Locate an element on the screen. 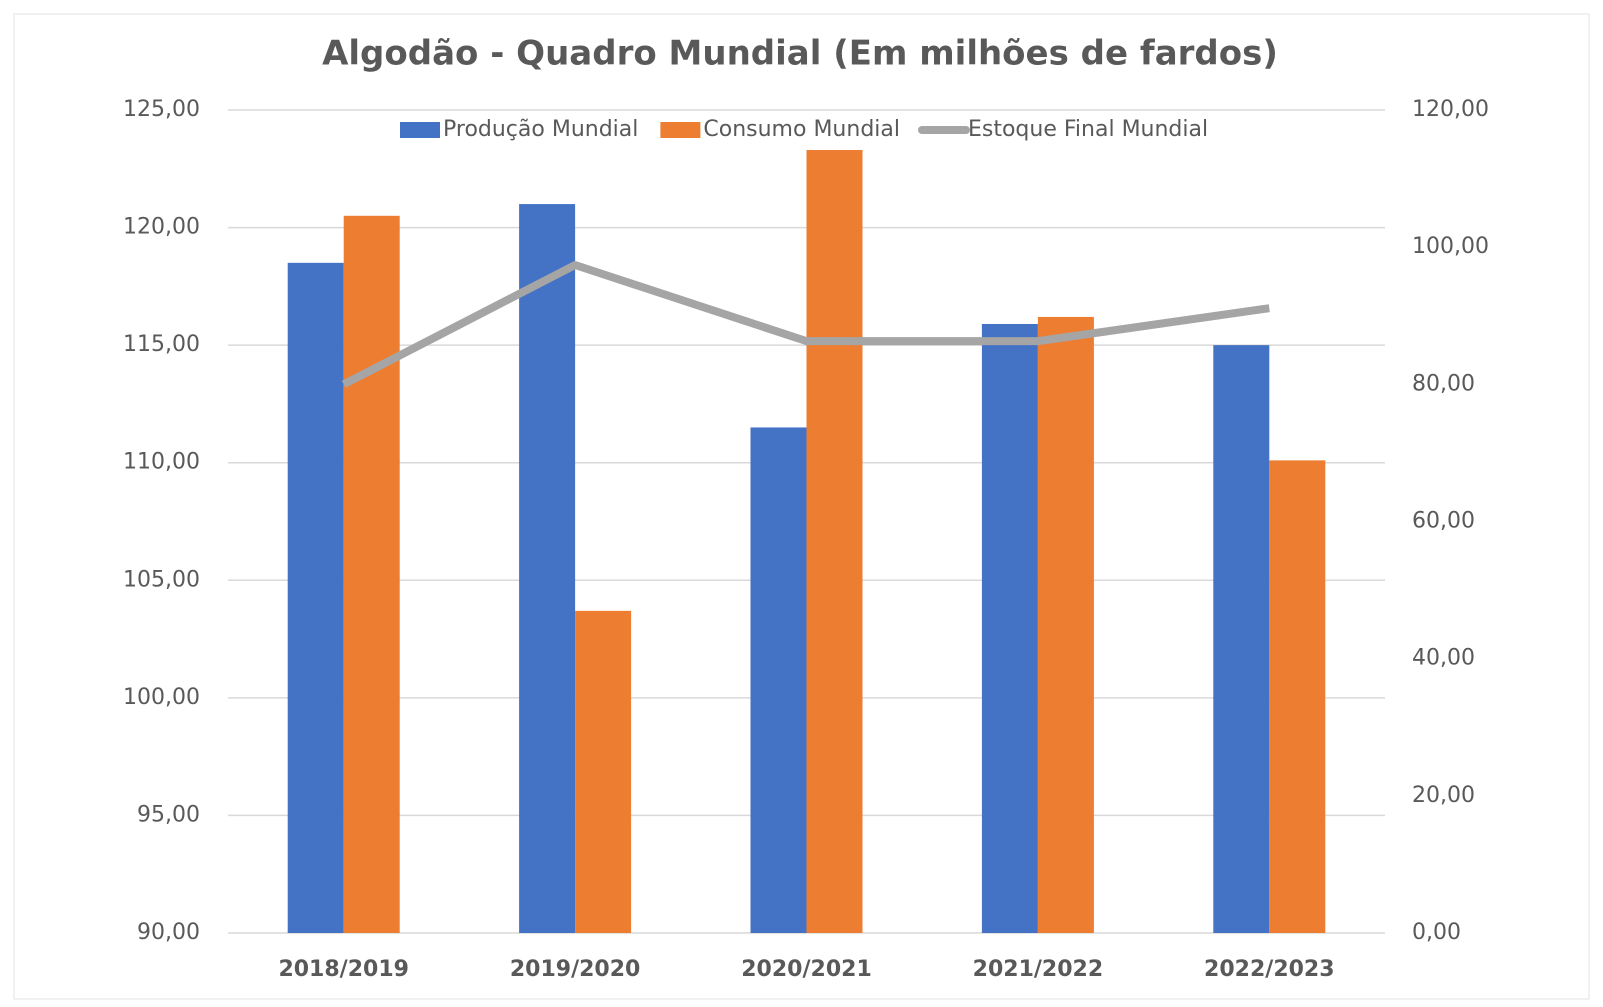 Image resolution: width=1603 pixels, height=1007 pixels. x-tick-label: 2020/2021 is located at coordinates (806, 969).